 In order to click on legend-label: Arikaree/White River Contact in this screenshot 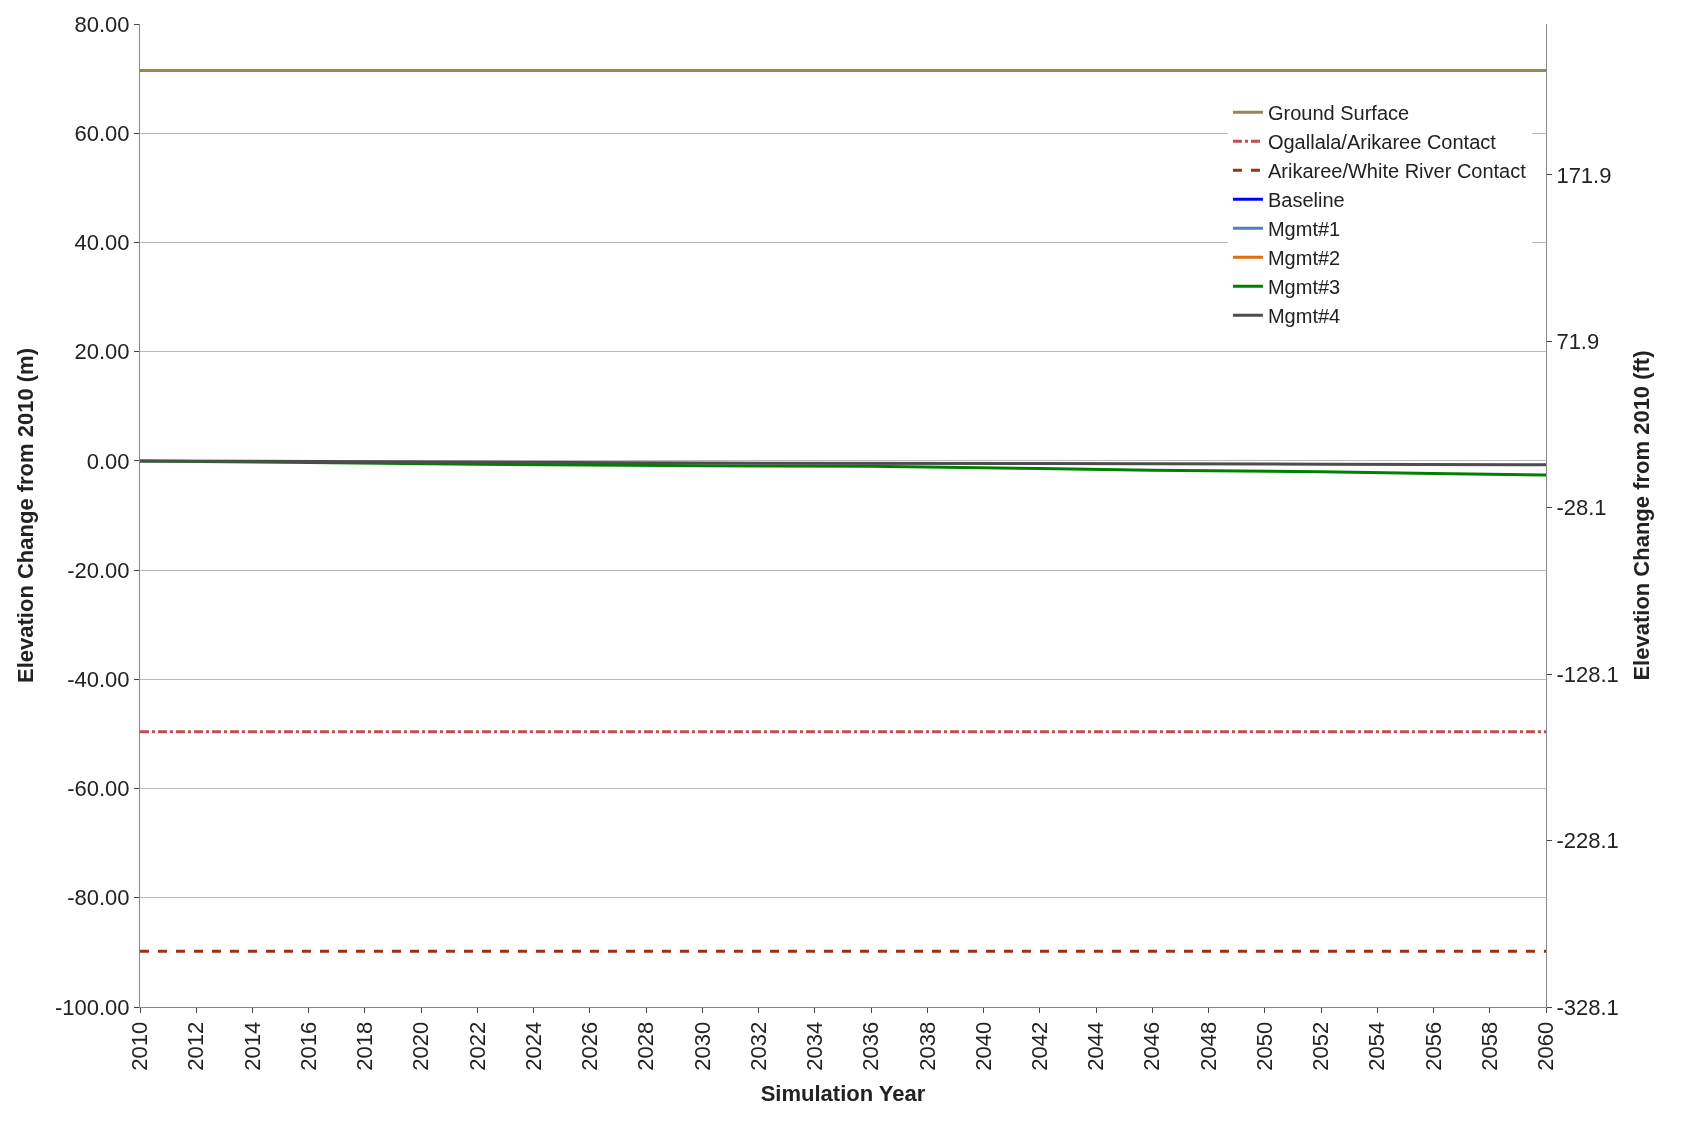, I will do `click(1397, 171)`.